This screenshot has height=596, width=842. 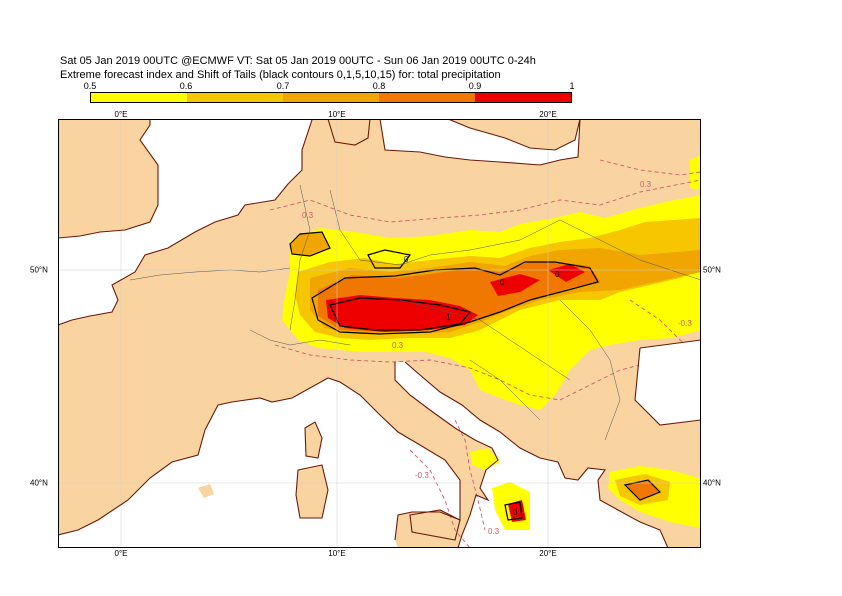 What do you see at coordinates (398, 345) in the screenshot?
I see `contour-label-dashed-1: 0.3` at bounding box center [398, 345].